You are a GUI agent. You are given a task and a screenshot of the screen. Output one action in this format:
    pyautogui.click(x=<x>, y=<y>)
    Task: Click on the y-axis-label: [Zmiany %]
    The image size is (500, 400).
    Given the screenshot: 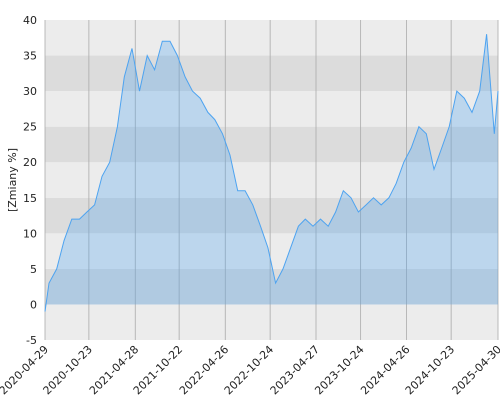 What is the action you would take?
    pyautogui.click(x=12, y=180)
    